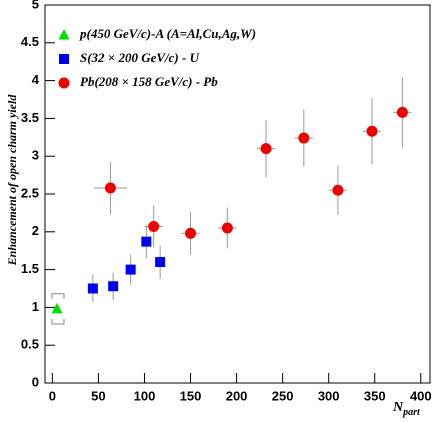  Describe the element at coordinates (35, 381) in the screenshot. I see `y-tick-label: 0` at that location.